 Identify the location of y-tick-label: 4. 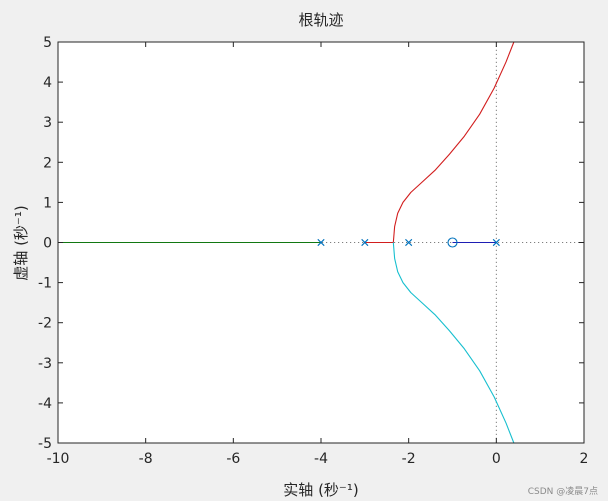
(47, 83).